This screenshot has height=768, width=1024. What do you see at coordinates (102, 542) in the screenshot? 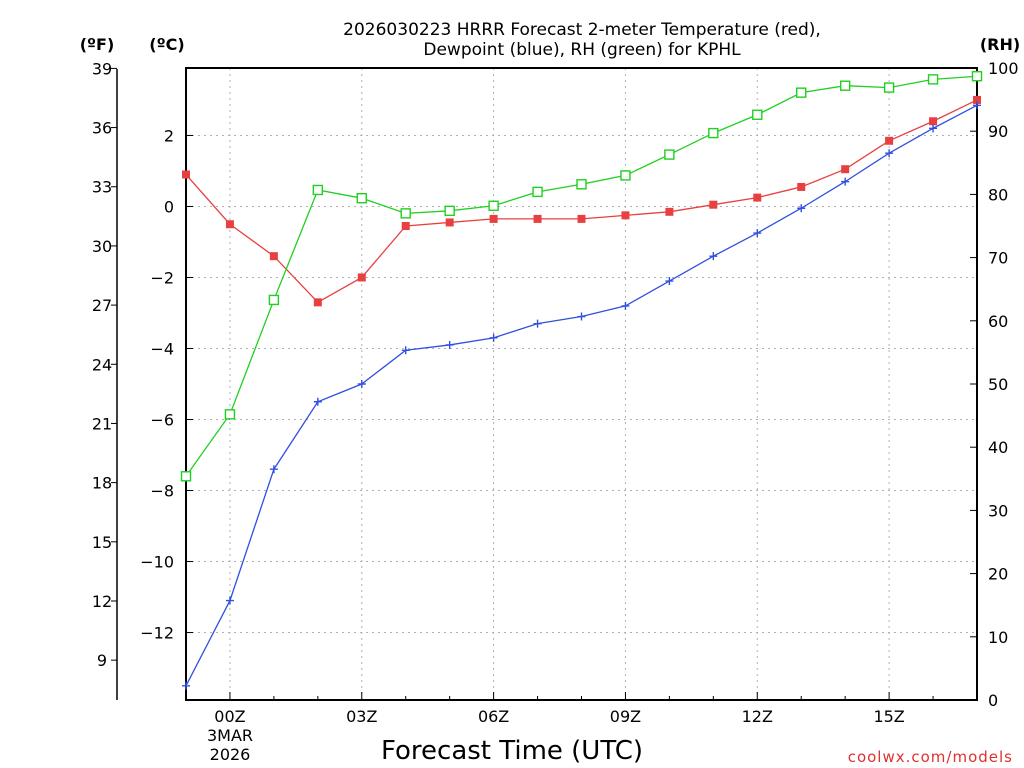
I see `fahrenheit-tick-label: 15` at bounding box center [102, 542].